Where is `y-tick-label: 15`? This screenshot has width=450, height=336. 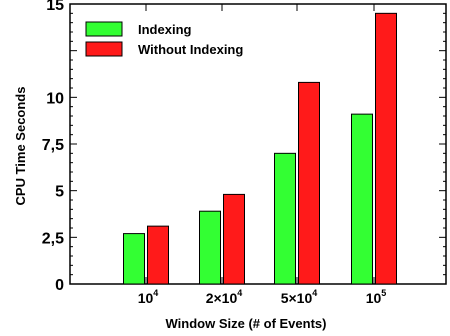
y-tick-label: 15 is located at coordinates (55, 7).